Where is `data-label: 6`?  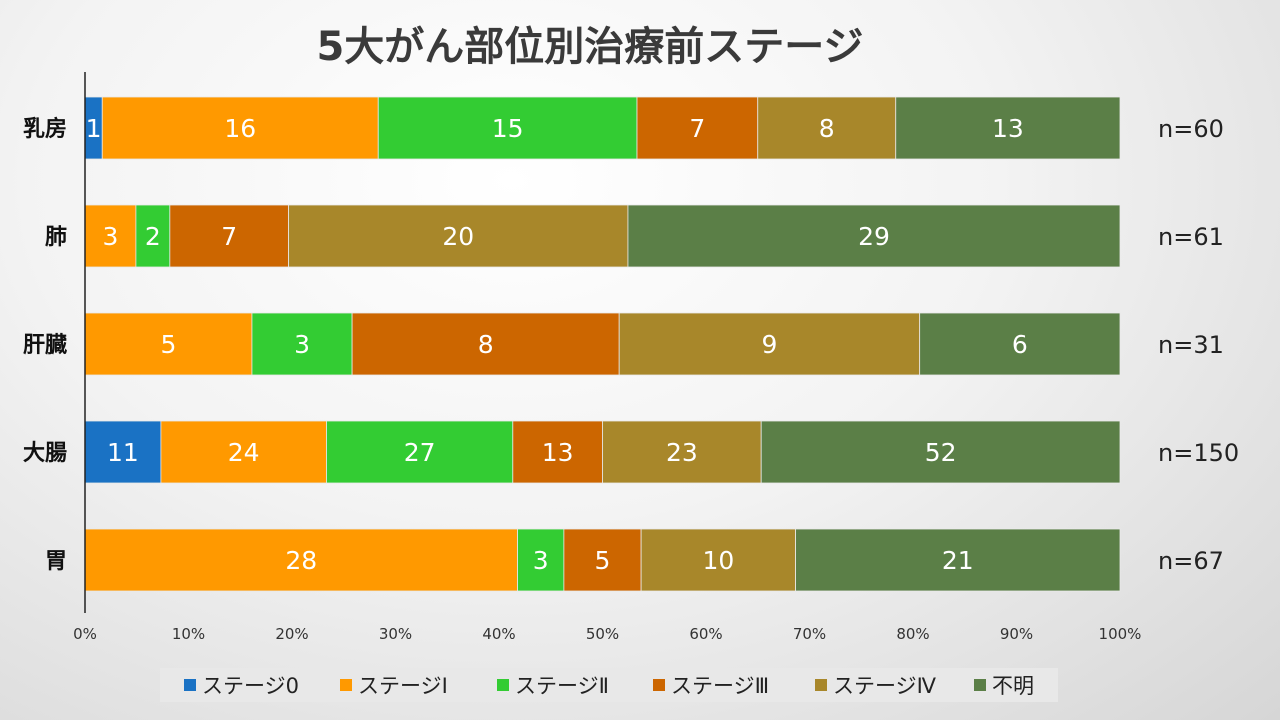 data-label: 6 is located at coordinates (1020, 344).